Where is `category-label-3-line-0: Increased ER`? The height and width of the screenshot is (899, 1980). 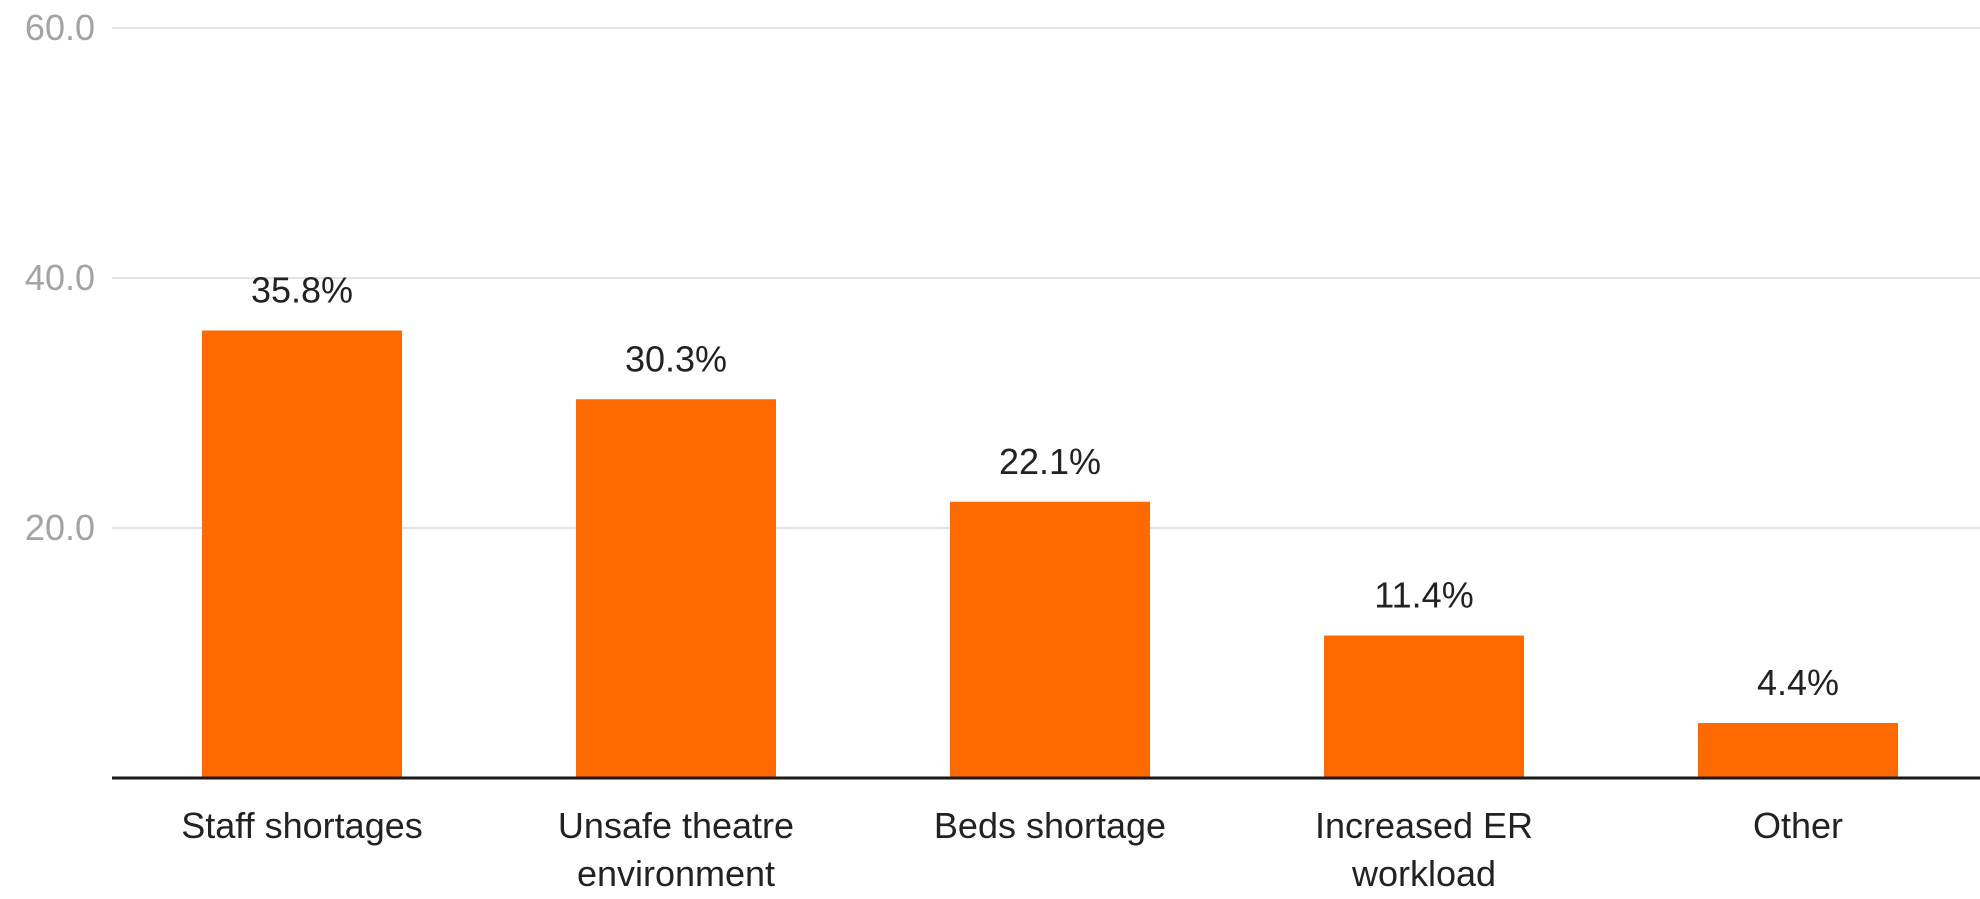
category-label-3-line-0: Increased ER is located at coordinates (1424, 825).